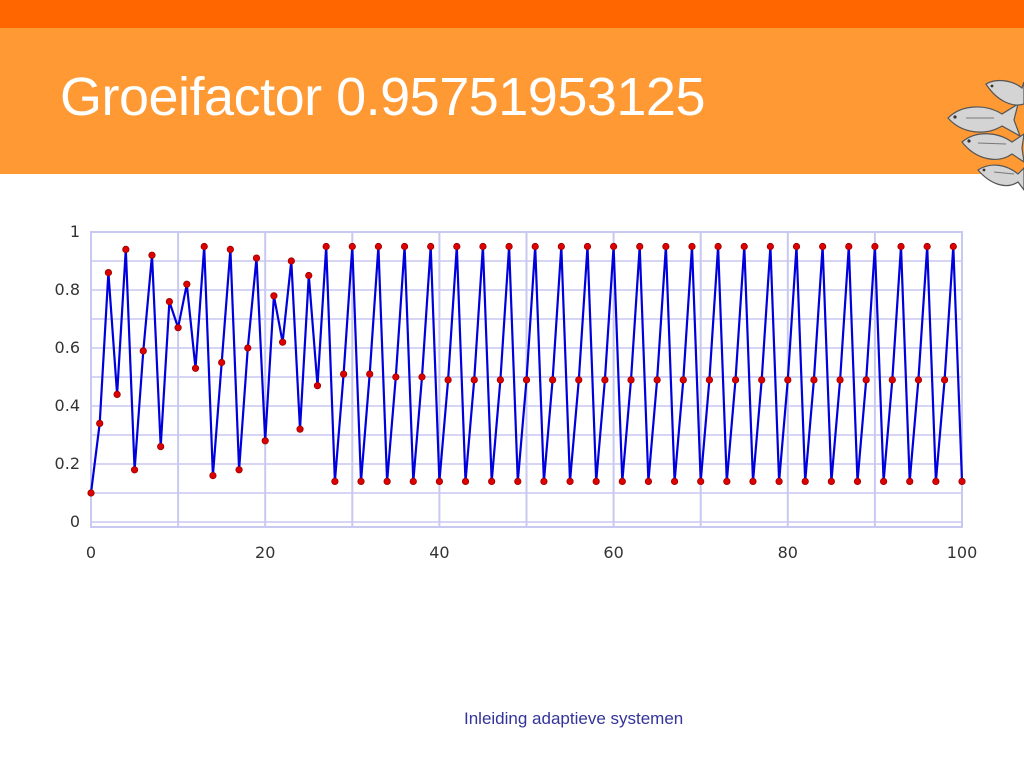 Image resolution: width=1024 pixels, height=768 pixels. Describe the element at coordinates (985, 135) in the screenshot. I see `fish-school-icon` at that location.